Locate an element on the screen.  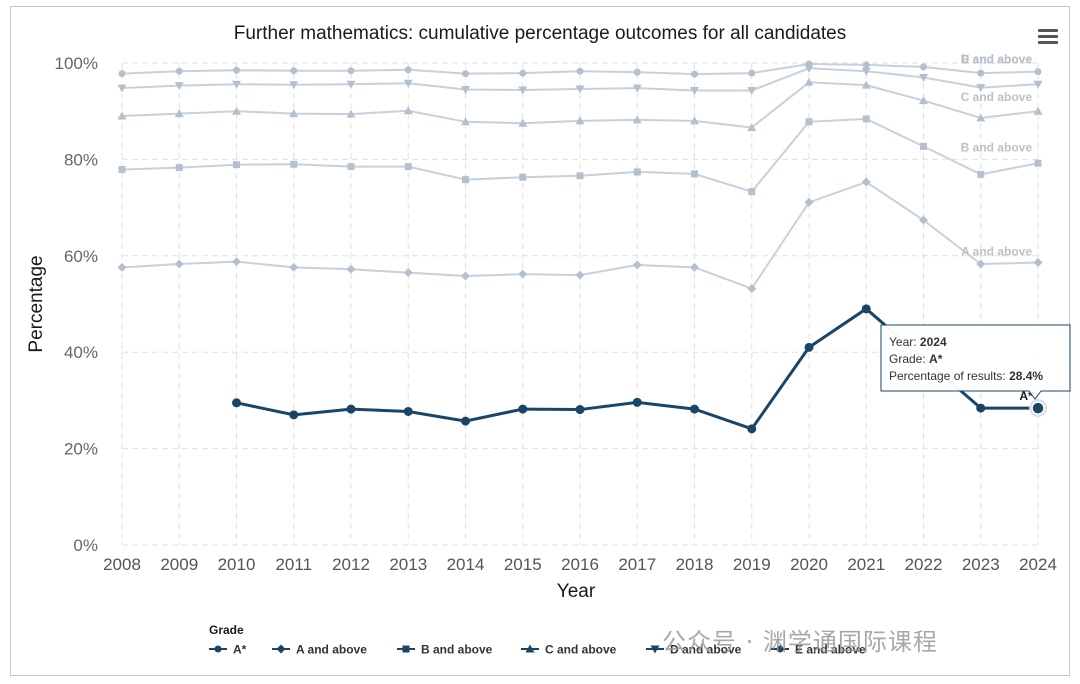
x-tick-label: 2012 is located at coordinates (351, 564).